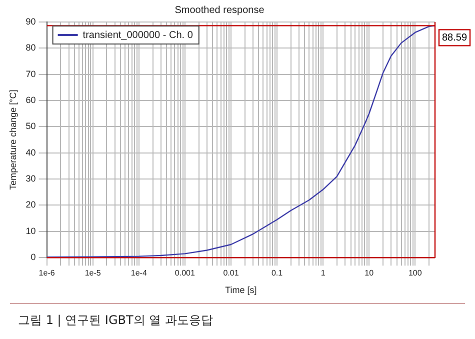 The width and height of the screenshot is (475, 339). What do you see at coordinates (455, 38) in the screenshot?
I see `ref-line-label: 88.59` at bounding box center [455, 38].